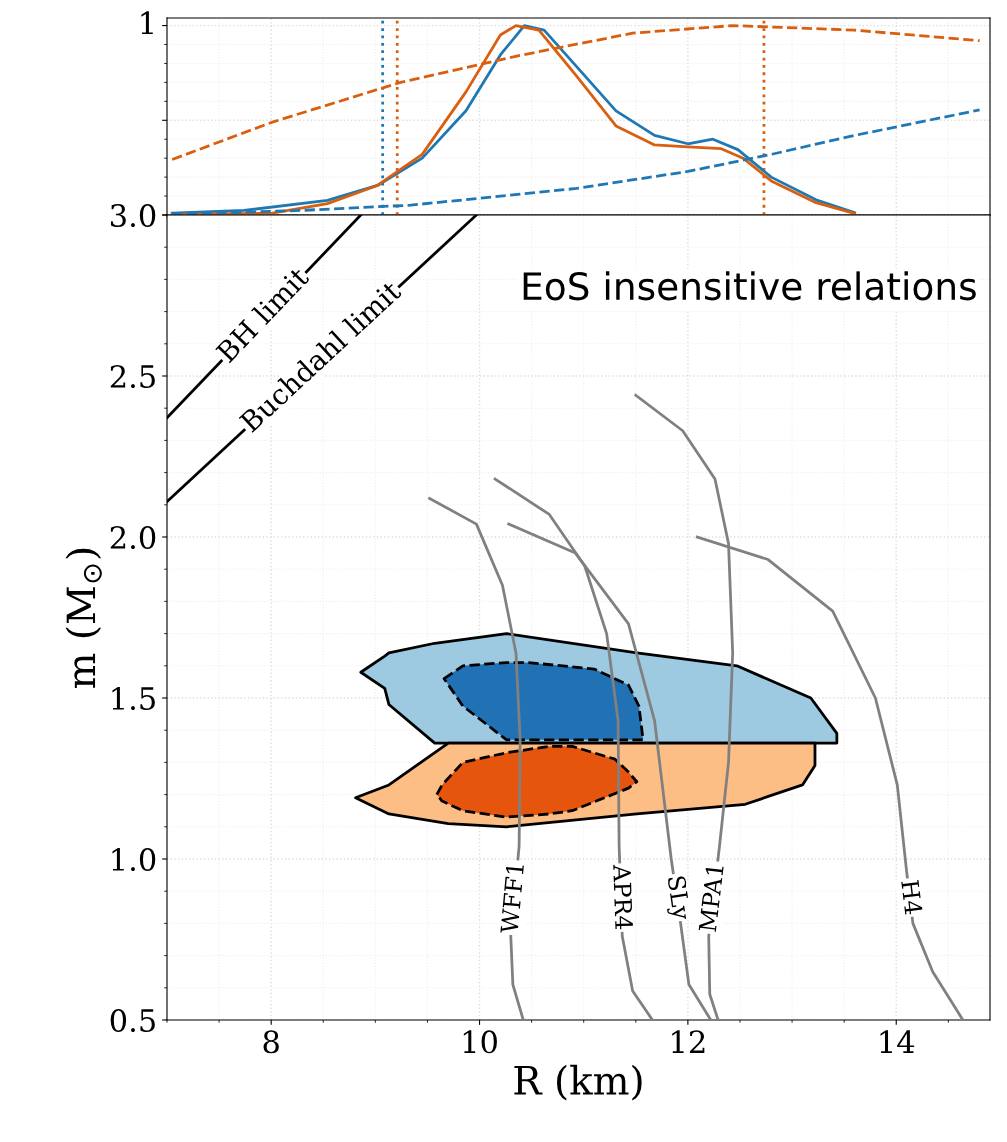  Describe the element at coordinates (578, 1082) in the screenshot. I see `x-axis-title: R (km)` at that location.